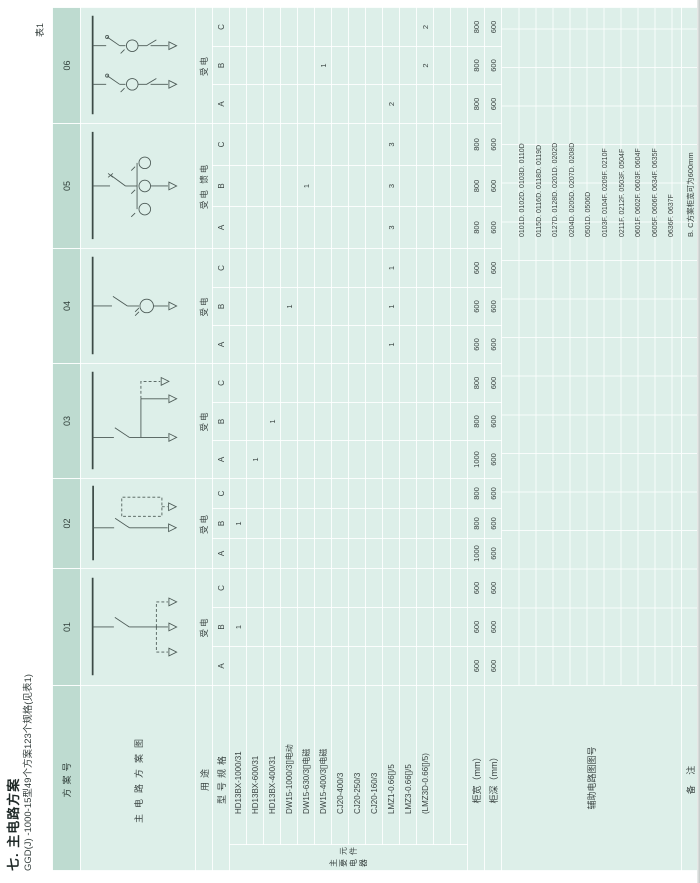  I want to click on width-value-04-B: 600, so click(476, 306).